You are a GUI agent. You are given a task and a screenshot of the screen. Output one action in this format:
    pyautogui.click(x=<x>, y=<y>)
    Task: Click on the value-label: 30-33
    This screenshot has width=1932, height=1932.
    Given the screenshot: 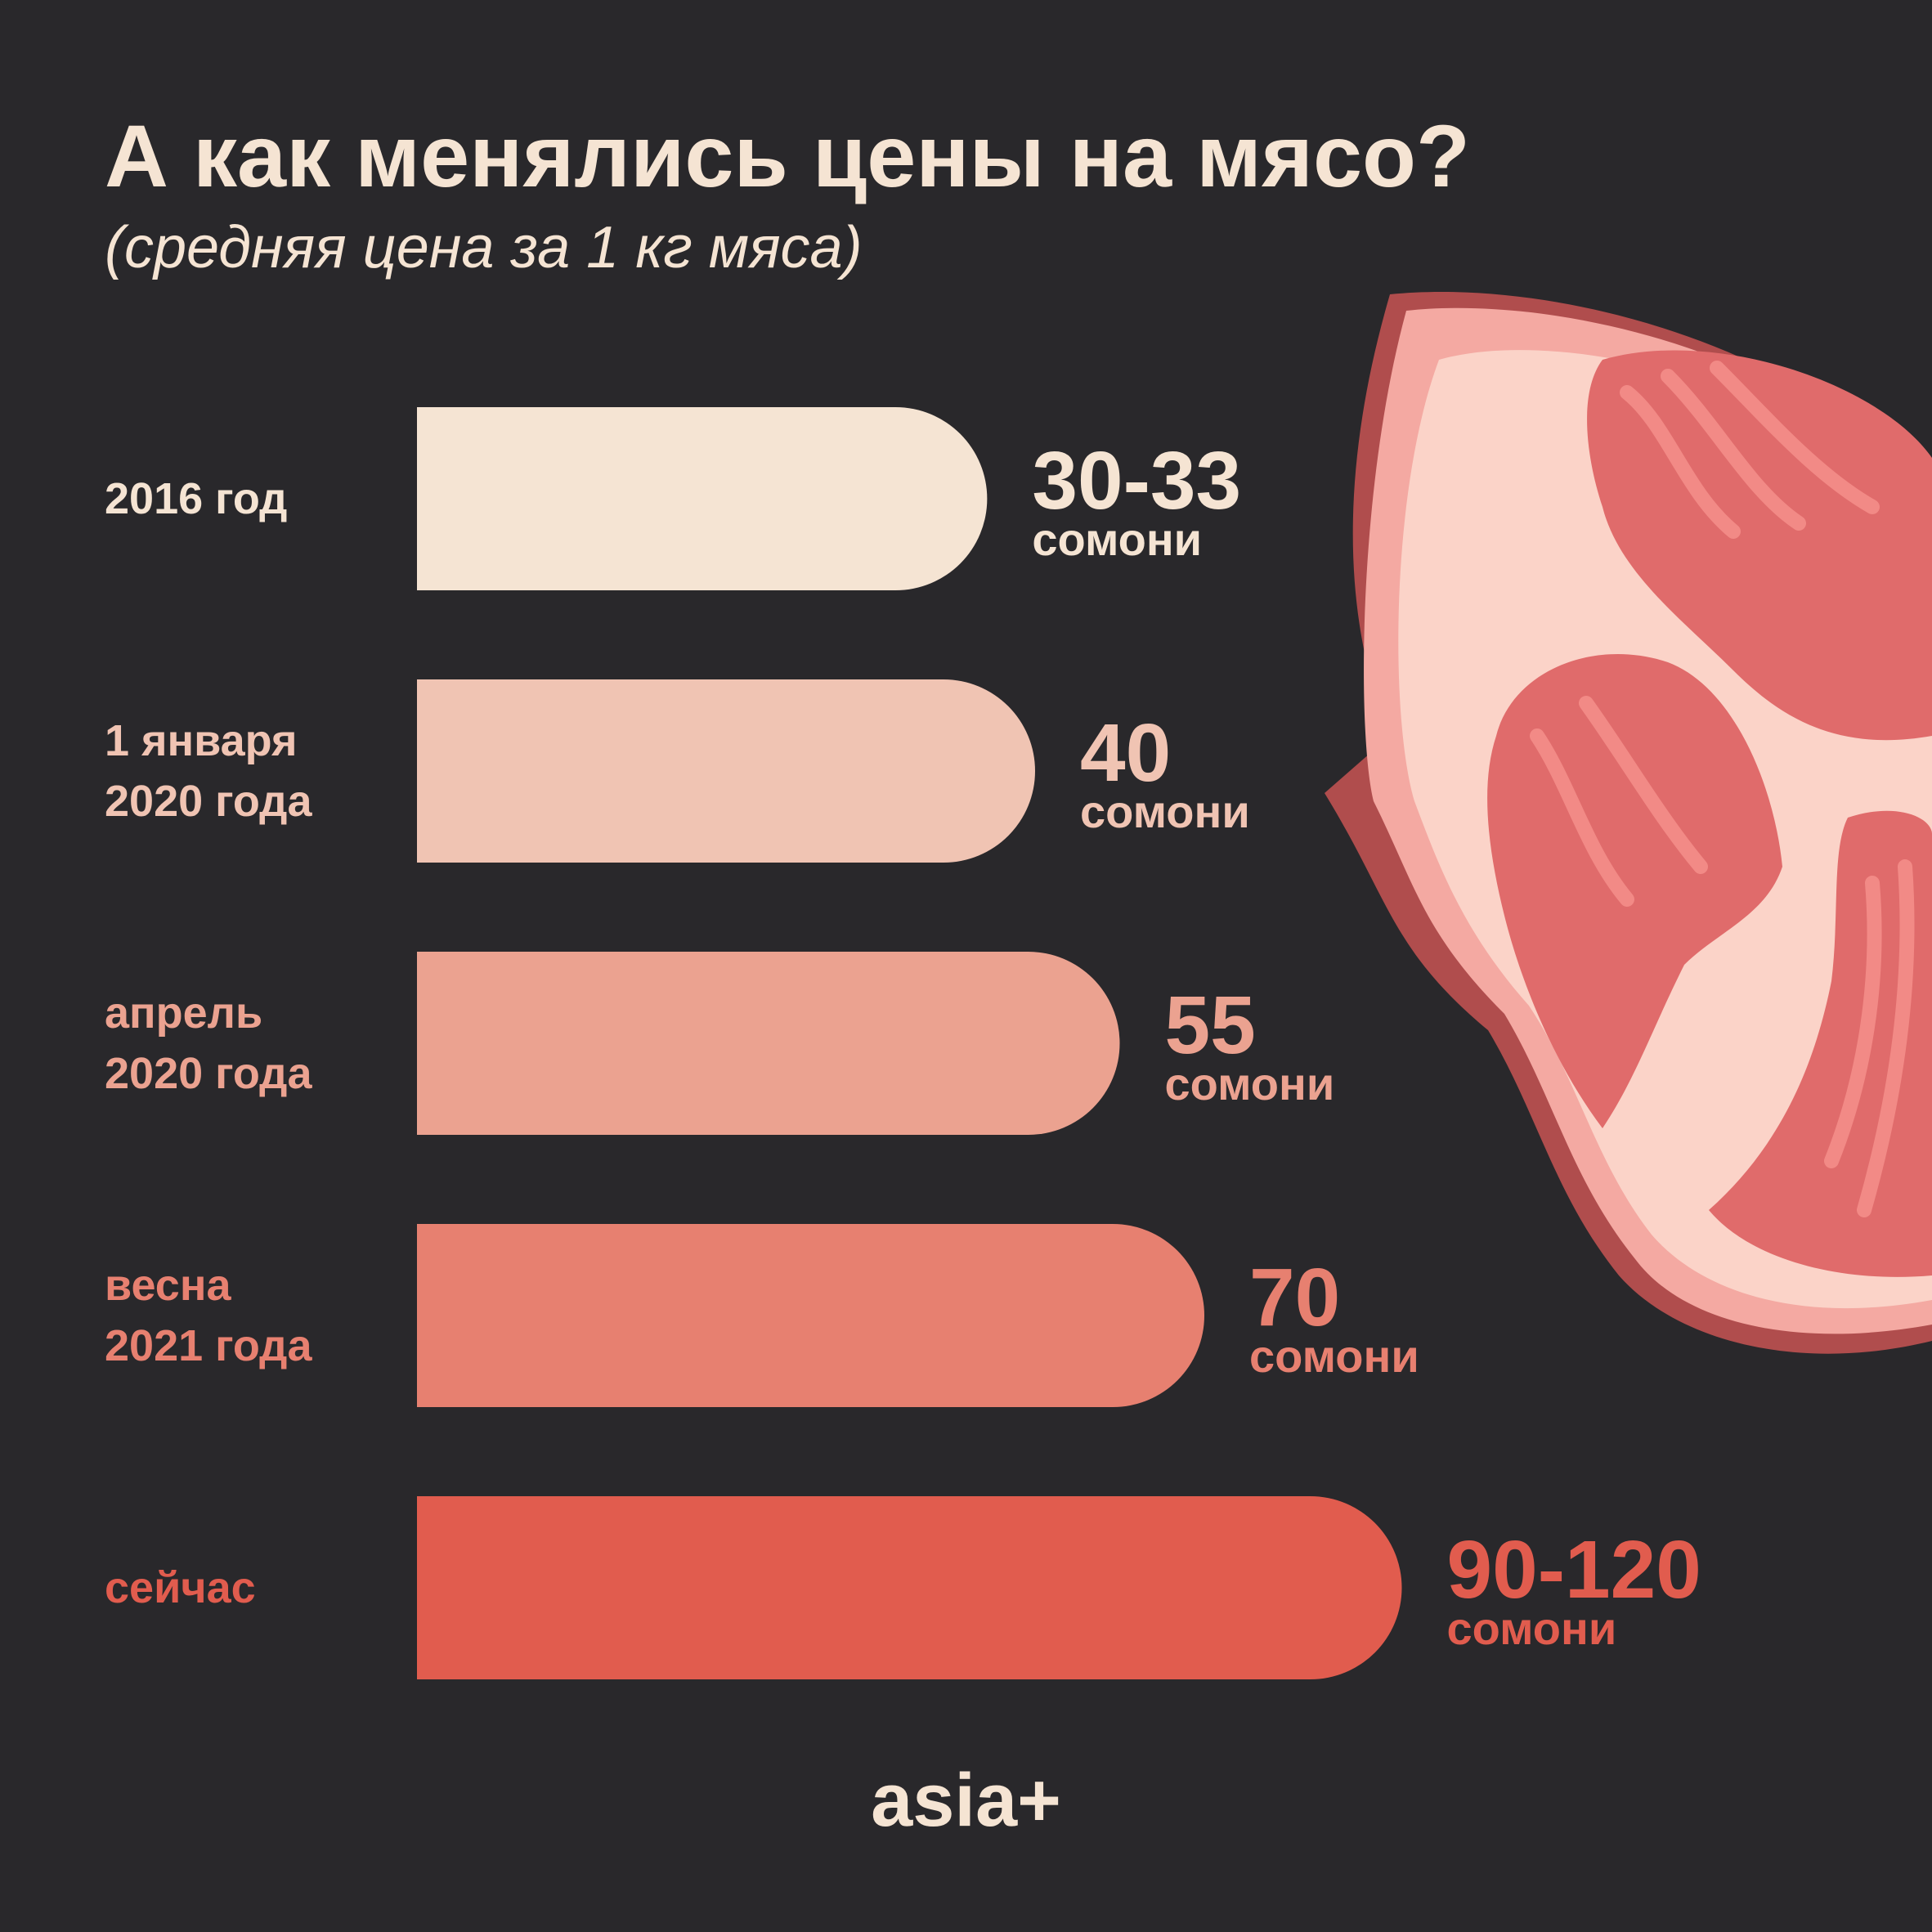 What is the action you would take?
    pyautogui.click(x=1137, y=481)
    